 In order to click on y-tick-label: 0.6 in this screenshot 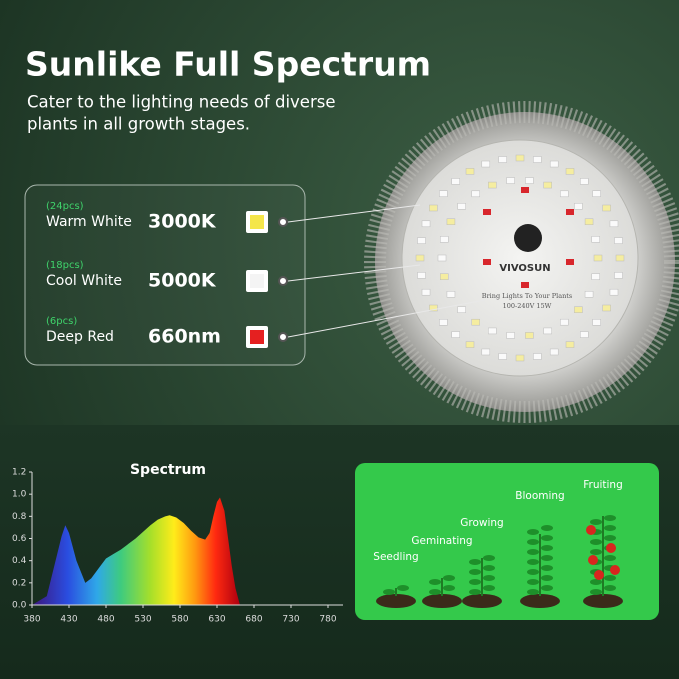, I will do `click(19, 539)`.